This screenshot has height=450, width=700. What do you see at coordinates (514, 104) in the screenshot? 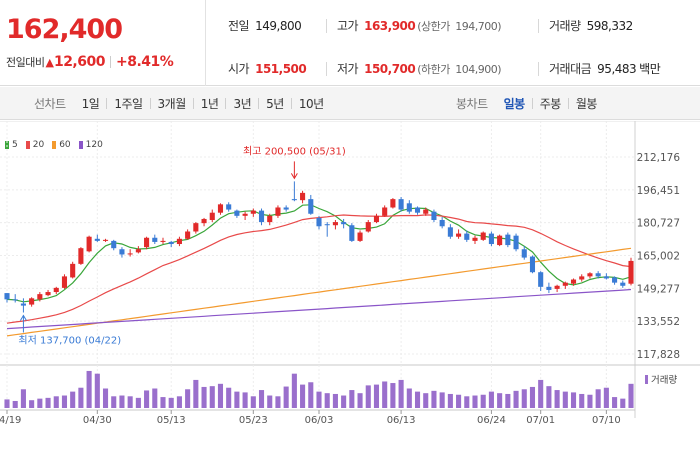
I see `candle-daily-button: 일봉` at bounding box center [514, 104].